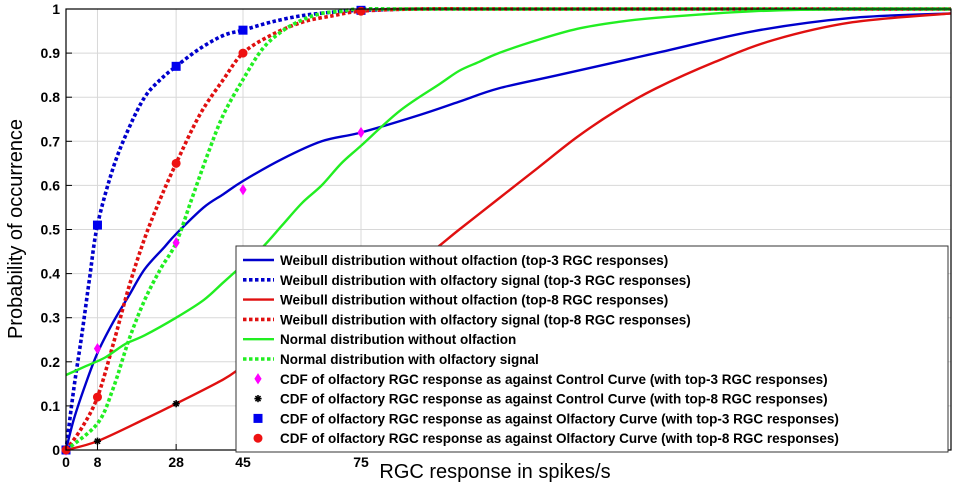  What do you see at coordinates (56, 9) in the screenshot?
I see `y-tick-label: 1` at bounding box center [56, 9].